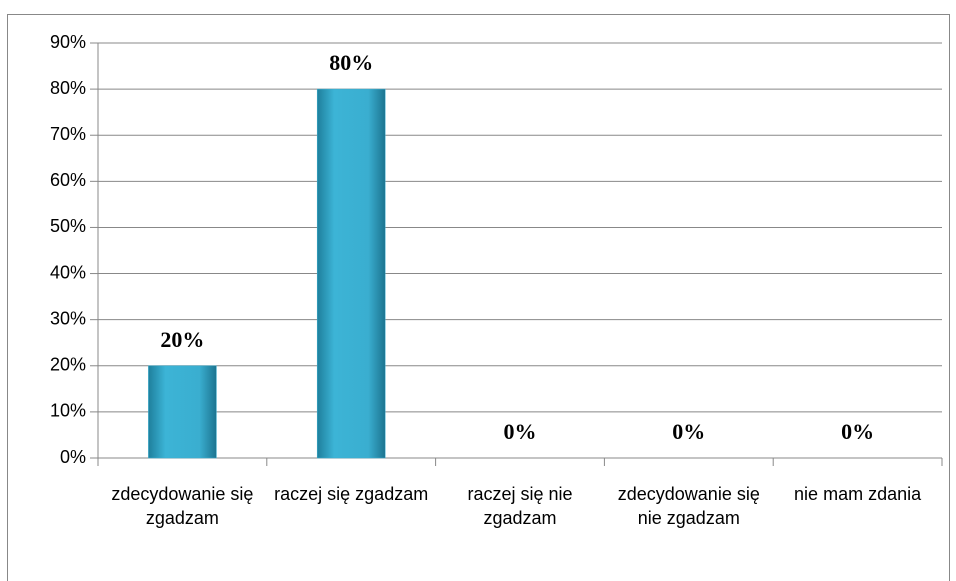 This screenshot has width=956, height=581. Describe the element at coordinates (688, 506) in the screenshot. I see `x-tick-label: zdecydowanie się nie zgadzam` at that location.